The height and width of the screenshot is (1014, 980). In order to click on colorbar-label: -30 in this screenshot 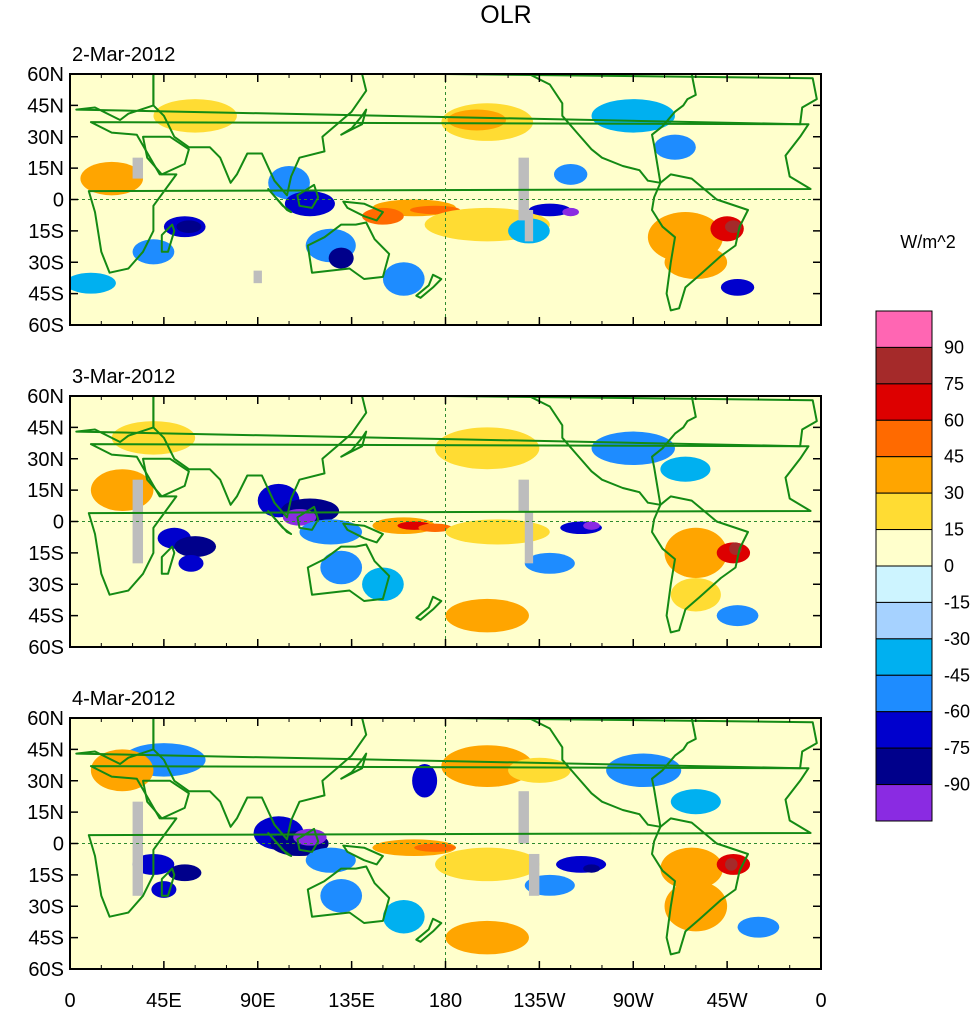, I will do `click(957, 639)`.